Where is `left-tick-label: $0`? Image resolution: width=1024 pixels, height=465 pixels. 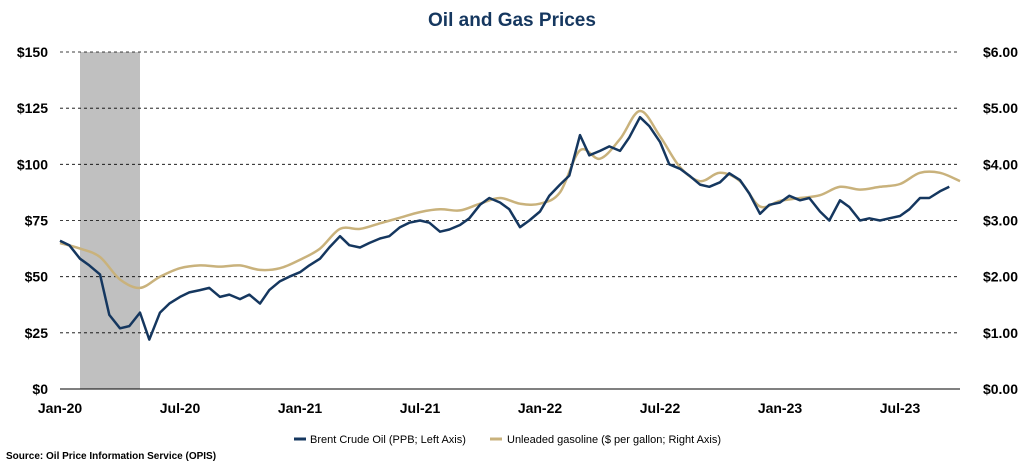
left-tick-label: $0 is located at coordinates (40, 389).